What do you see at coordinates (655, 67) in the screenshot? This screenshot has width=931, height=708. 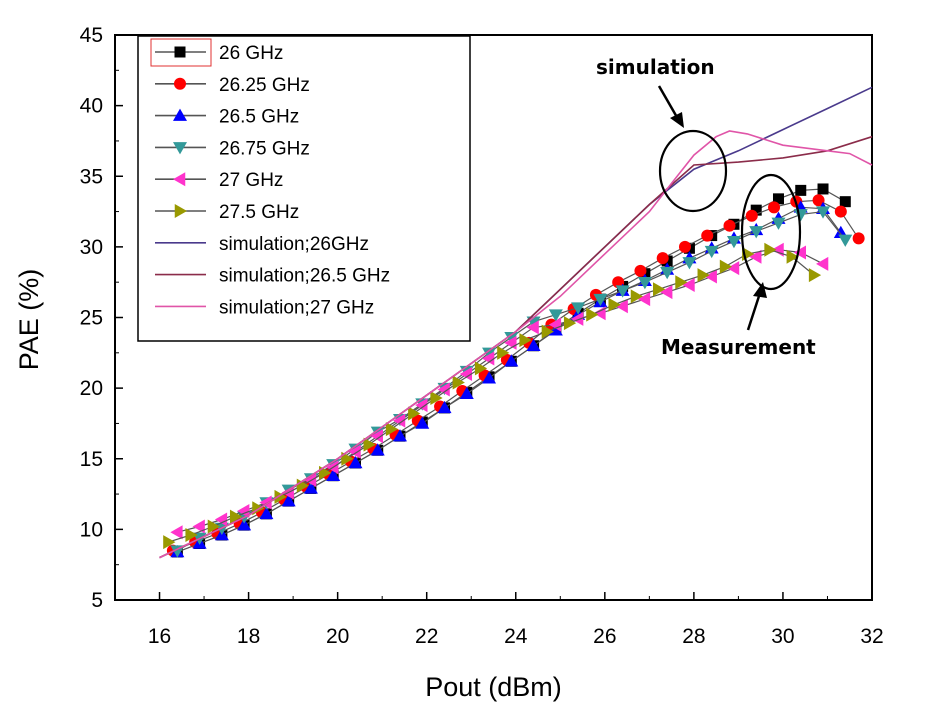 I see `annotation-simulation: simulation` at bounding box center [655, 67].